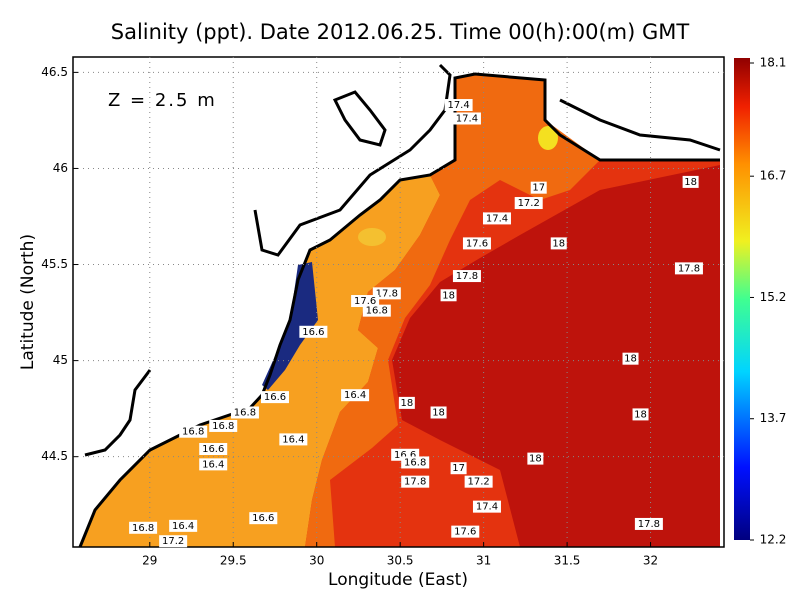 This screenshot has height=600, width=800. Describe the element at coordinates (316, 561) in the screenshot. I see `x-tick-label: 30` at that location.